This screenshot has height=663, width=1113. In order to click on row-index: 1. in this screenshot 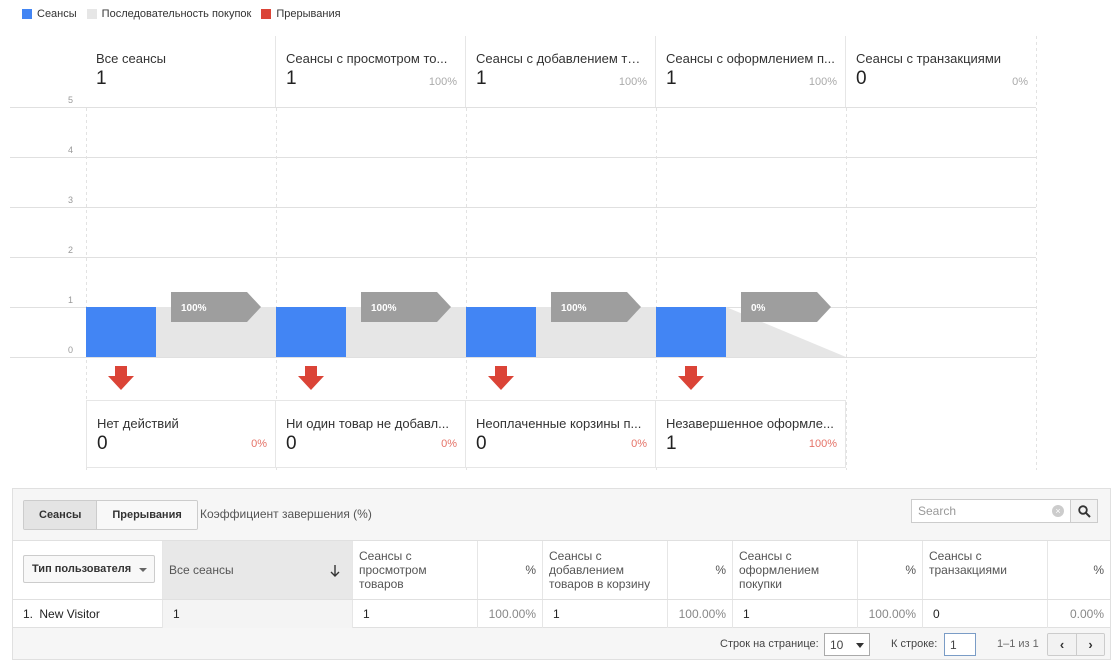, I will do `click(28, 614)`.